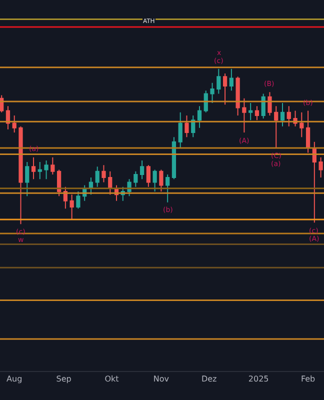  Describe the element at coordinates (209, 379) in the screenshot. I see `x-tick-label: Dez` at that location.